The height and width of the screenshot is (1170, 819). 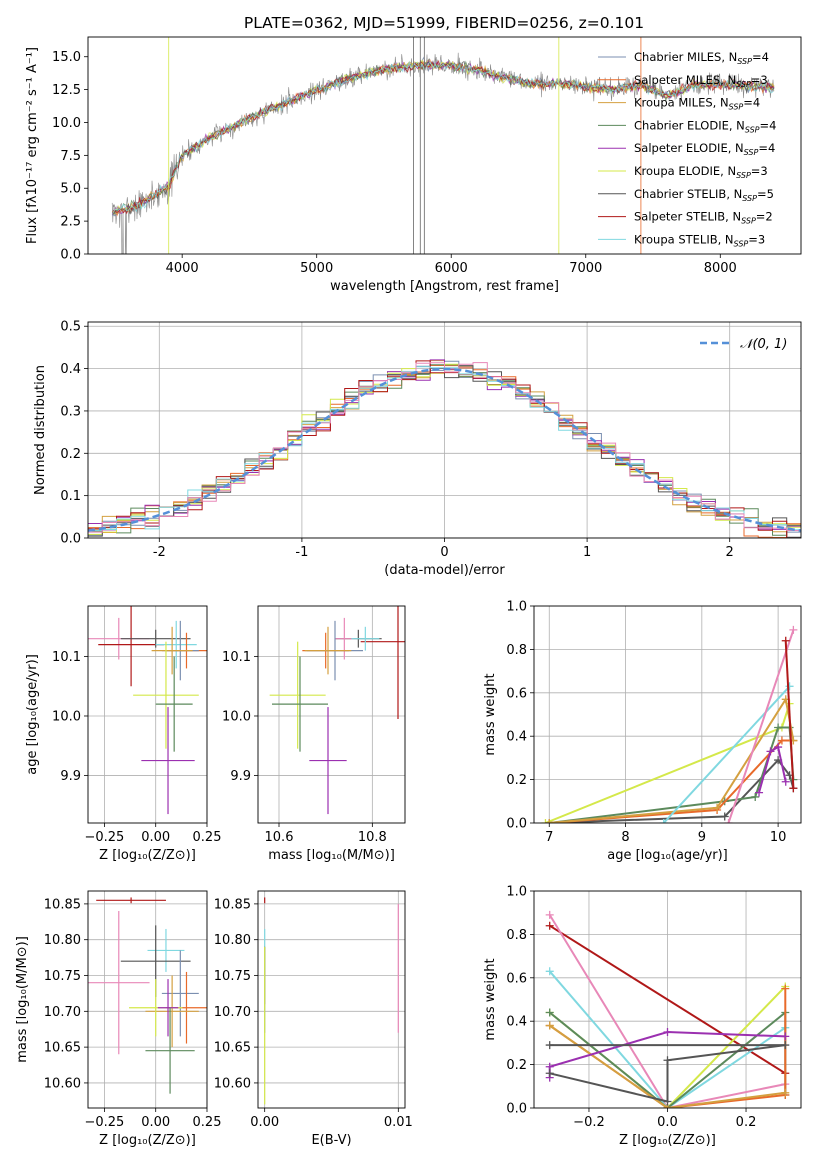 I want to click on x-tick-label: 8, so click(x=625, y=837).